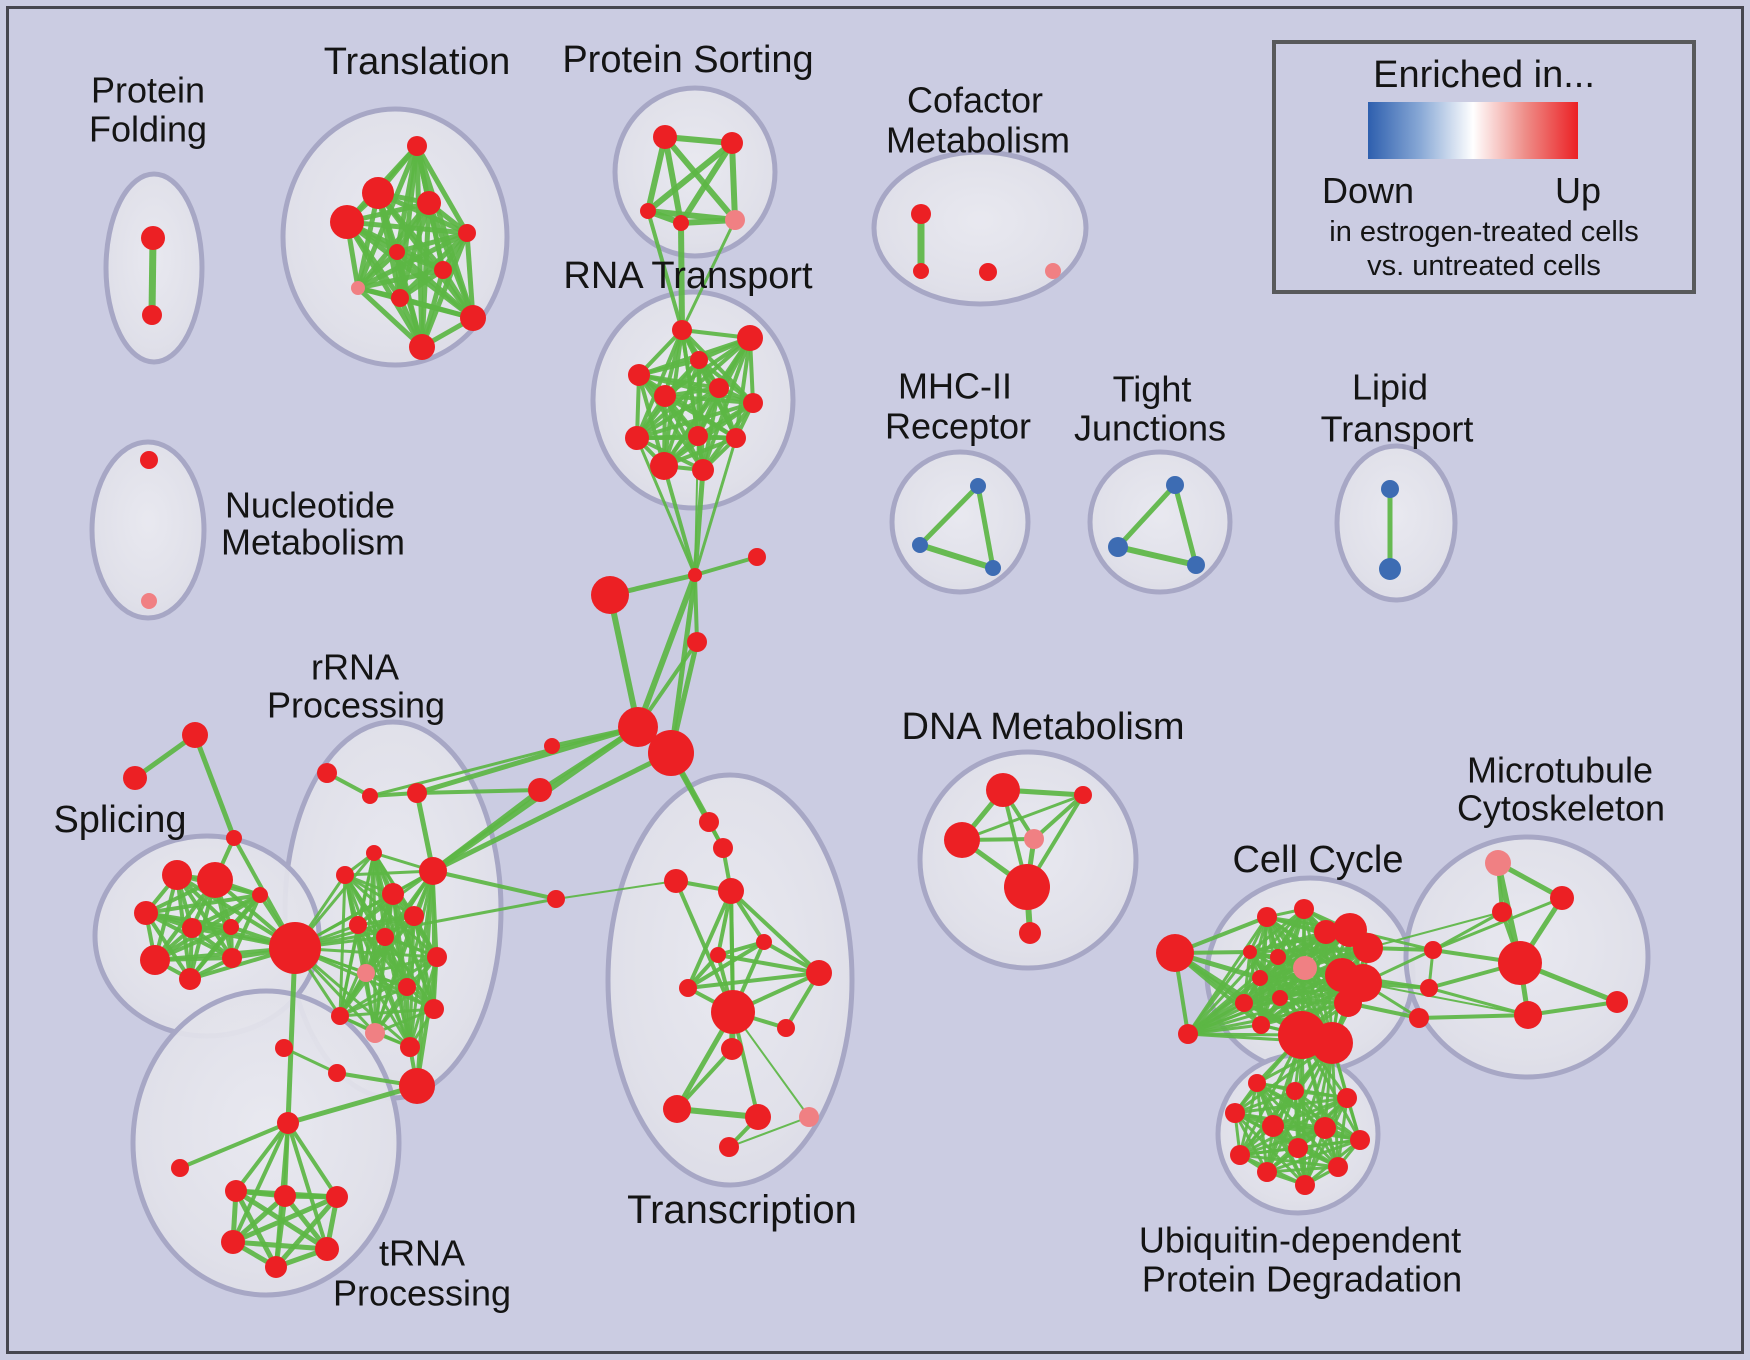  Describe the element at coordinates (648, 211) in the screenshot. I see `node-s2` at that location.